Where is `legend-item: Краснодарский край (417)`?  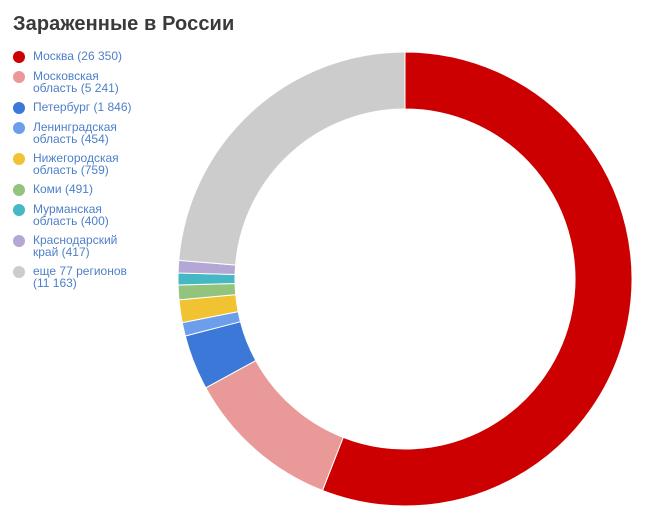
legend-item: Краснодарский край (417) is located at coordinates (93, 246).